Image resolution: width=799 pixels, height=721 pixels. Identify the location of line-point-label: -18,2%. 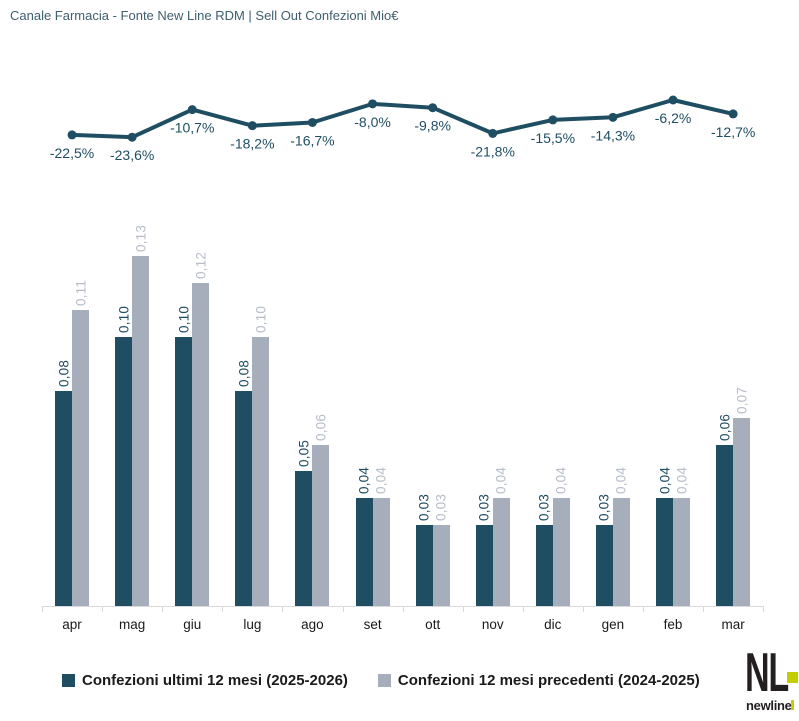
(252, 144).